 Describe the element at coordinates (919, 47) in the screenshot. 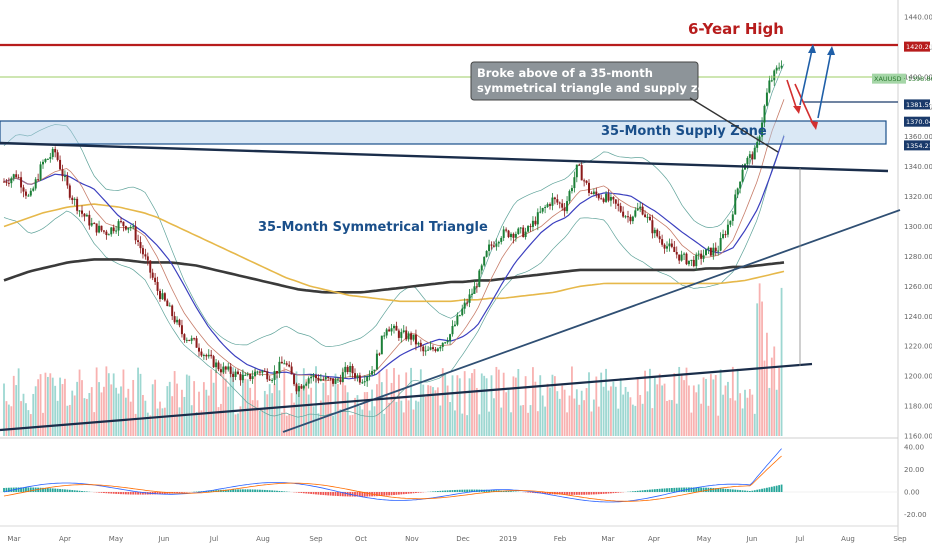

I see `price-tag-label: 1420.20` at that location.